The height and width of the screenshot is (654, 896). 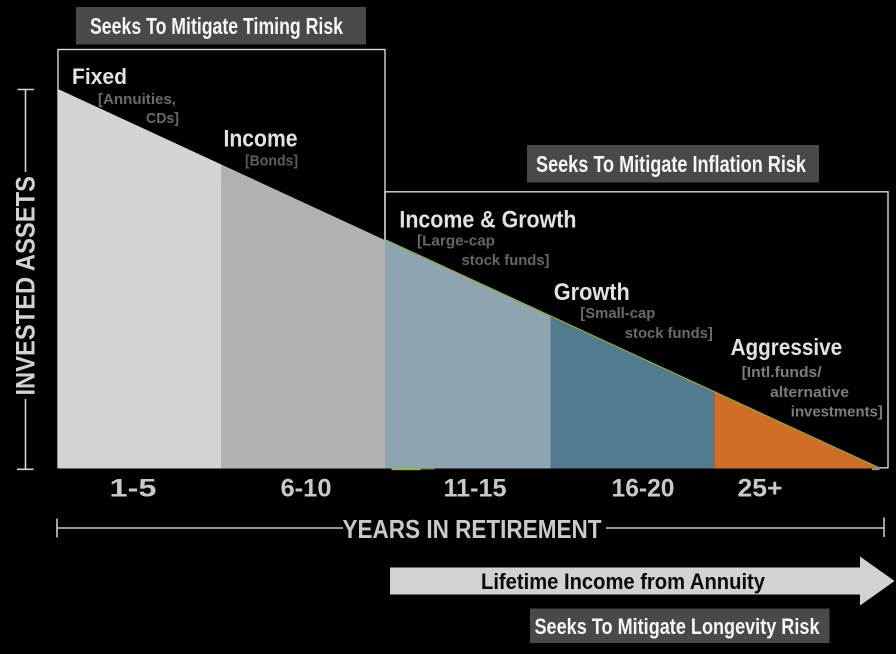 What do you see at coordinates (678, 626) in the screenshot?
I see `svg-text:Seeks To Mitigate Longevity Ri: Seeks To Mitigate Longevity Risk` at bounding box center [678, 626].